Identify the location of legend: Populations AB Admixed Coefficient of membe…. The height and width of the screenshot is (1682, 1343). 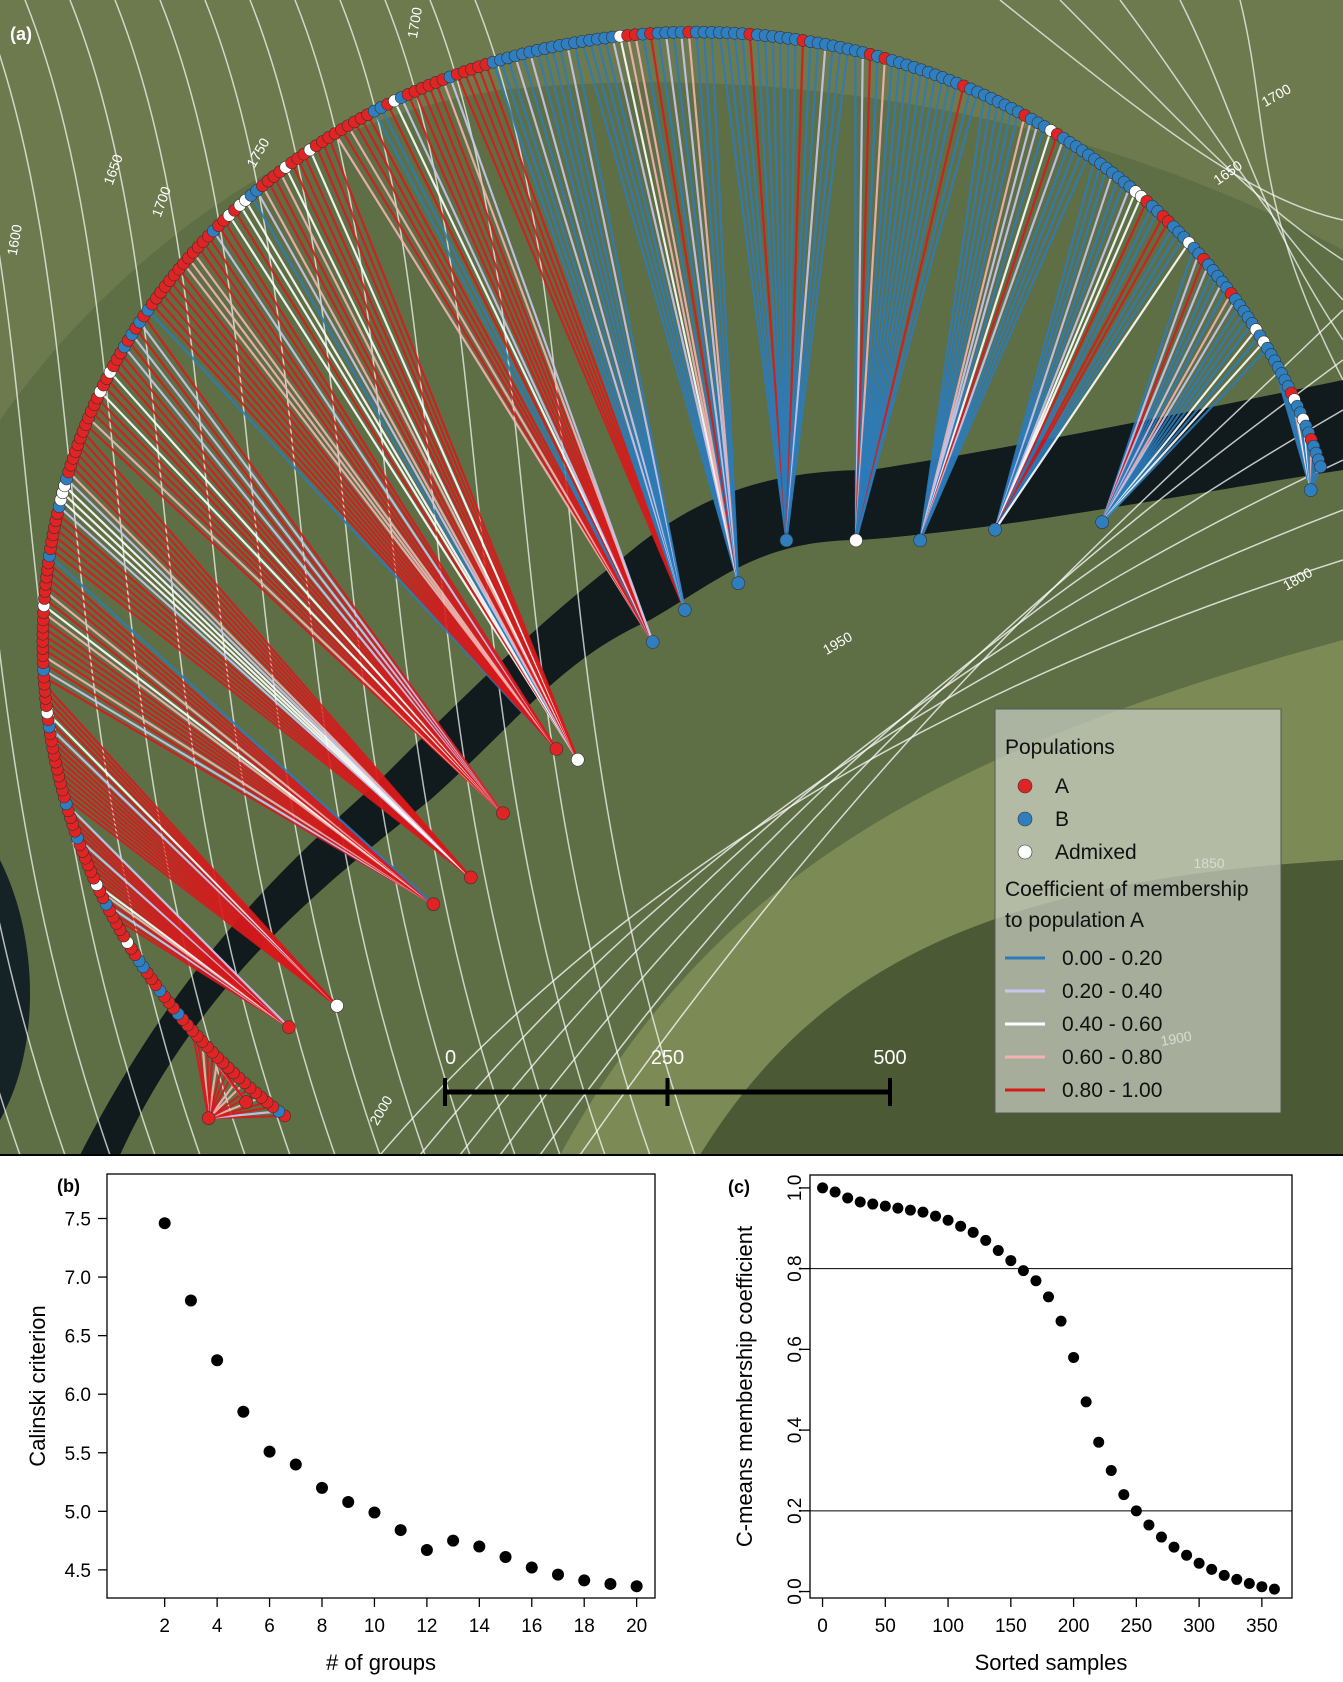
(1138, 911).